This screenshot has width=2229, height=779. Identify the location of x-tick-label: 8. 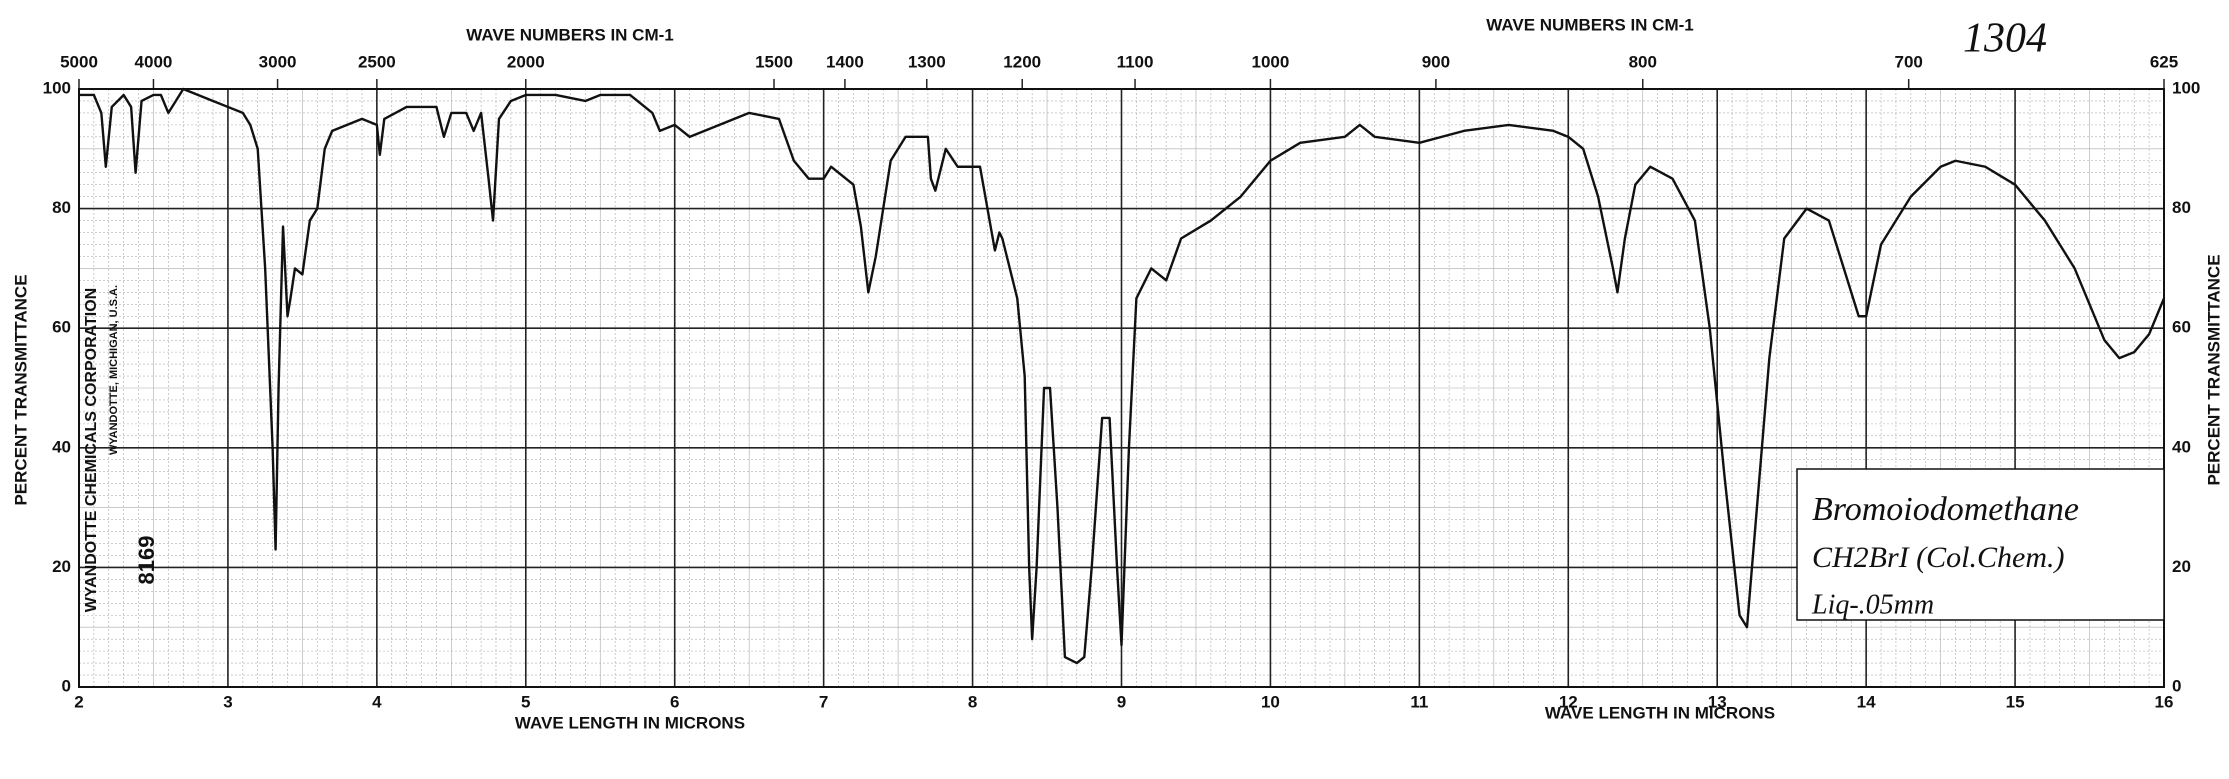
(972, 701).